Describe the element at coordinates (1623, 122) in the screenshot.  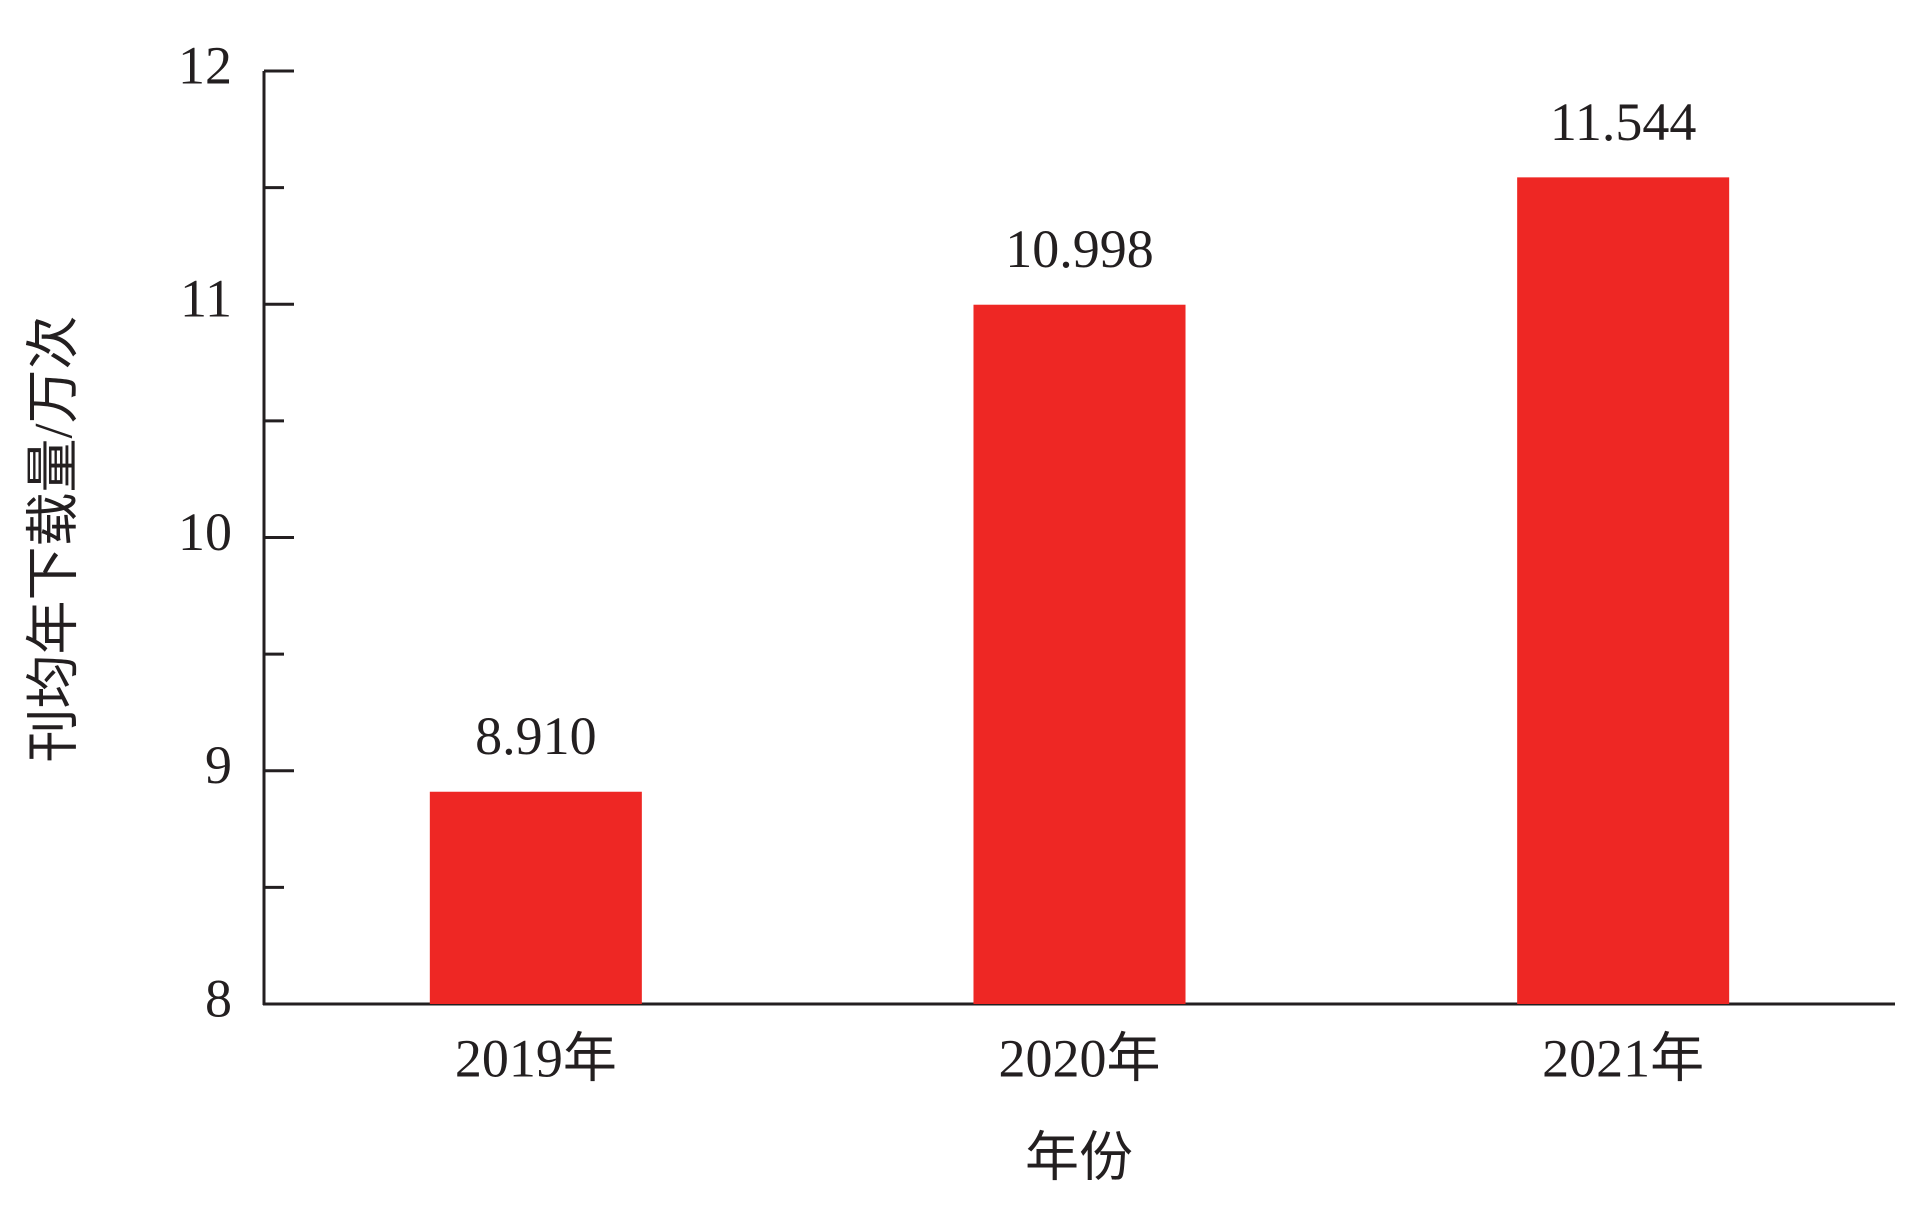
I see `value-label: 11.544` at that location.